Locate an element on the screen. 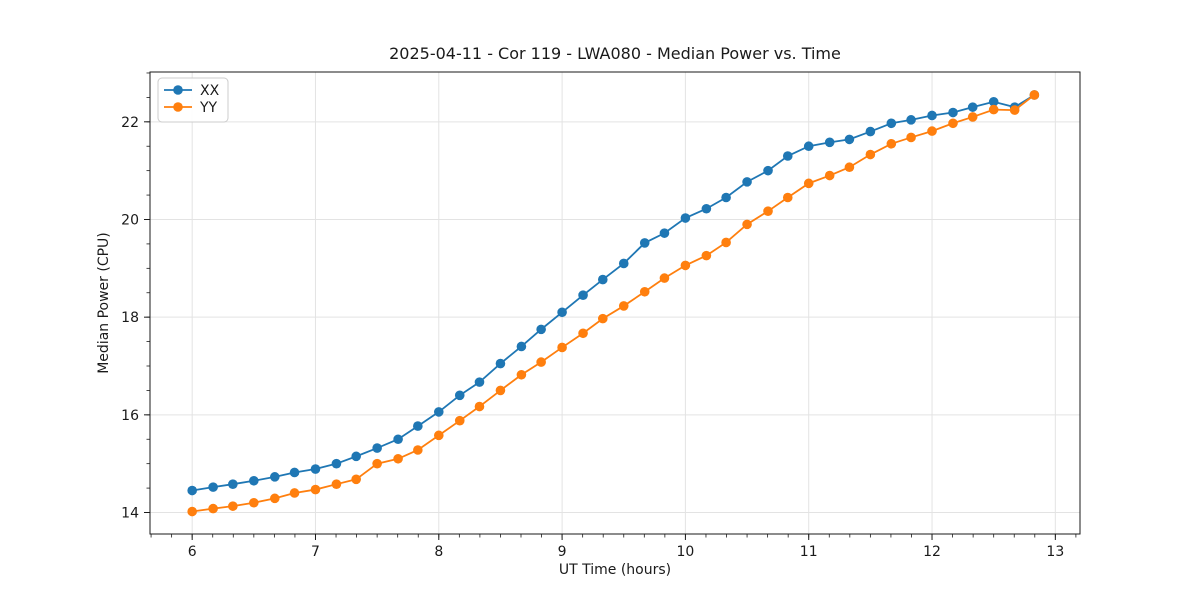  y-tick-label: 22 is located at coordinates (130, 123).